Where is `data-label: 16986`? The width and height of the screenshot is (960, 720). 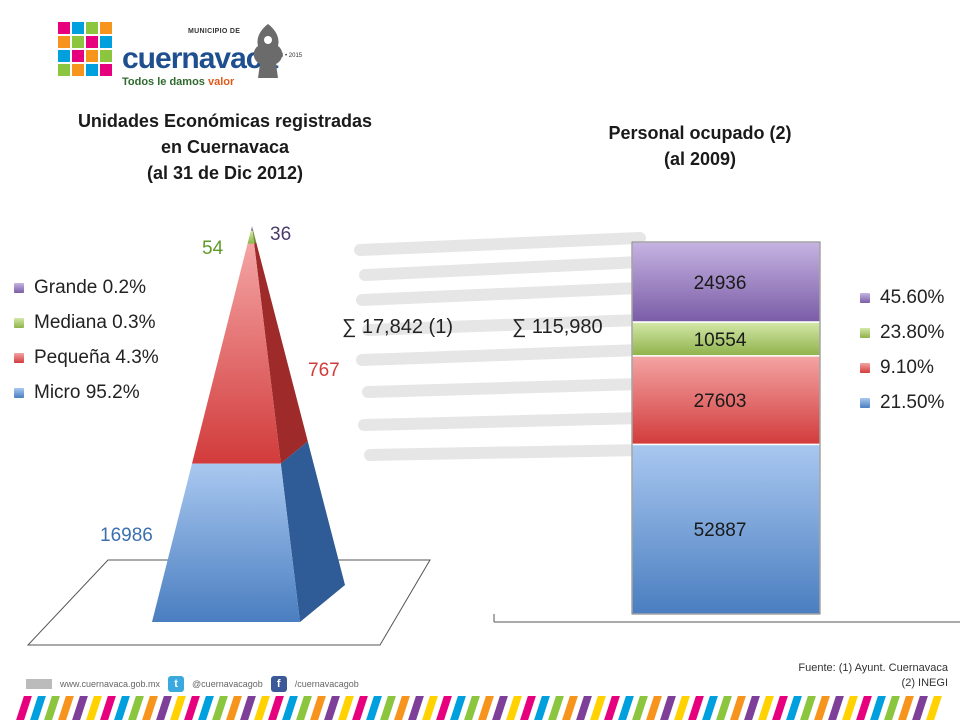 data-label: 16986 is located at coordinates (126, 535).